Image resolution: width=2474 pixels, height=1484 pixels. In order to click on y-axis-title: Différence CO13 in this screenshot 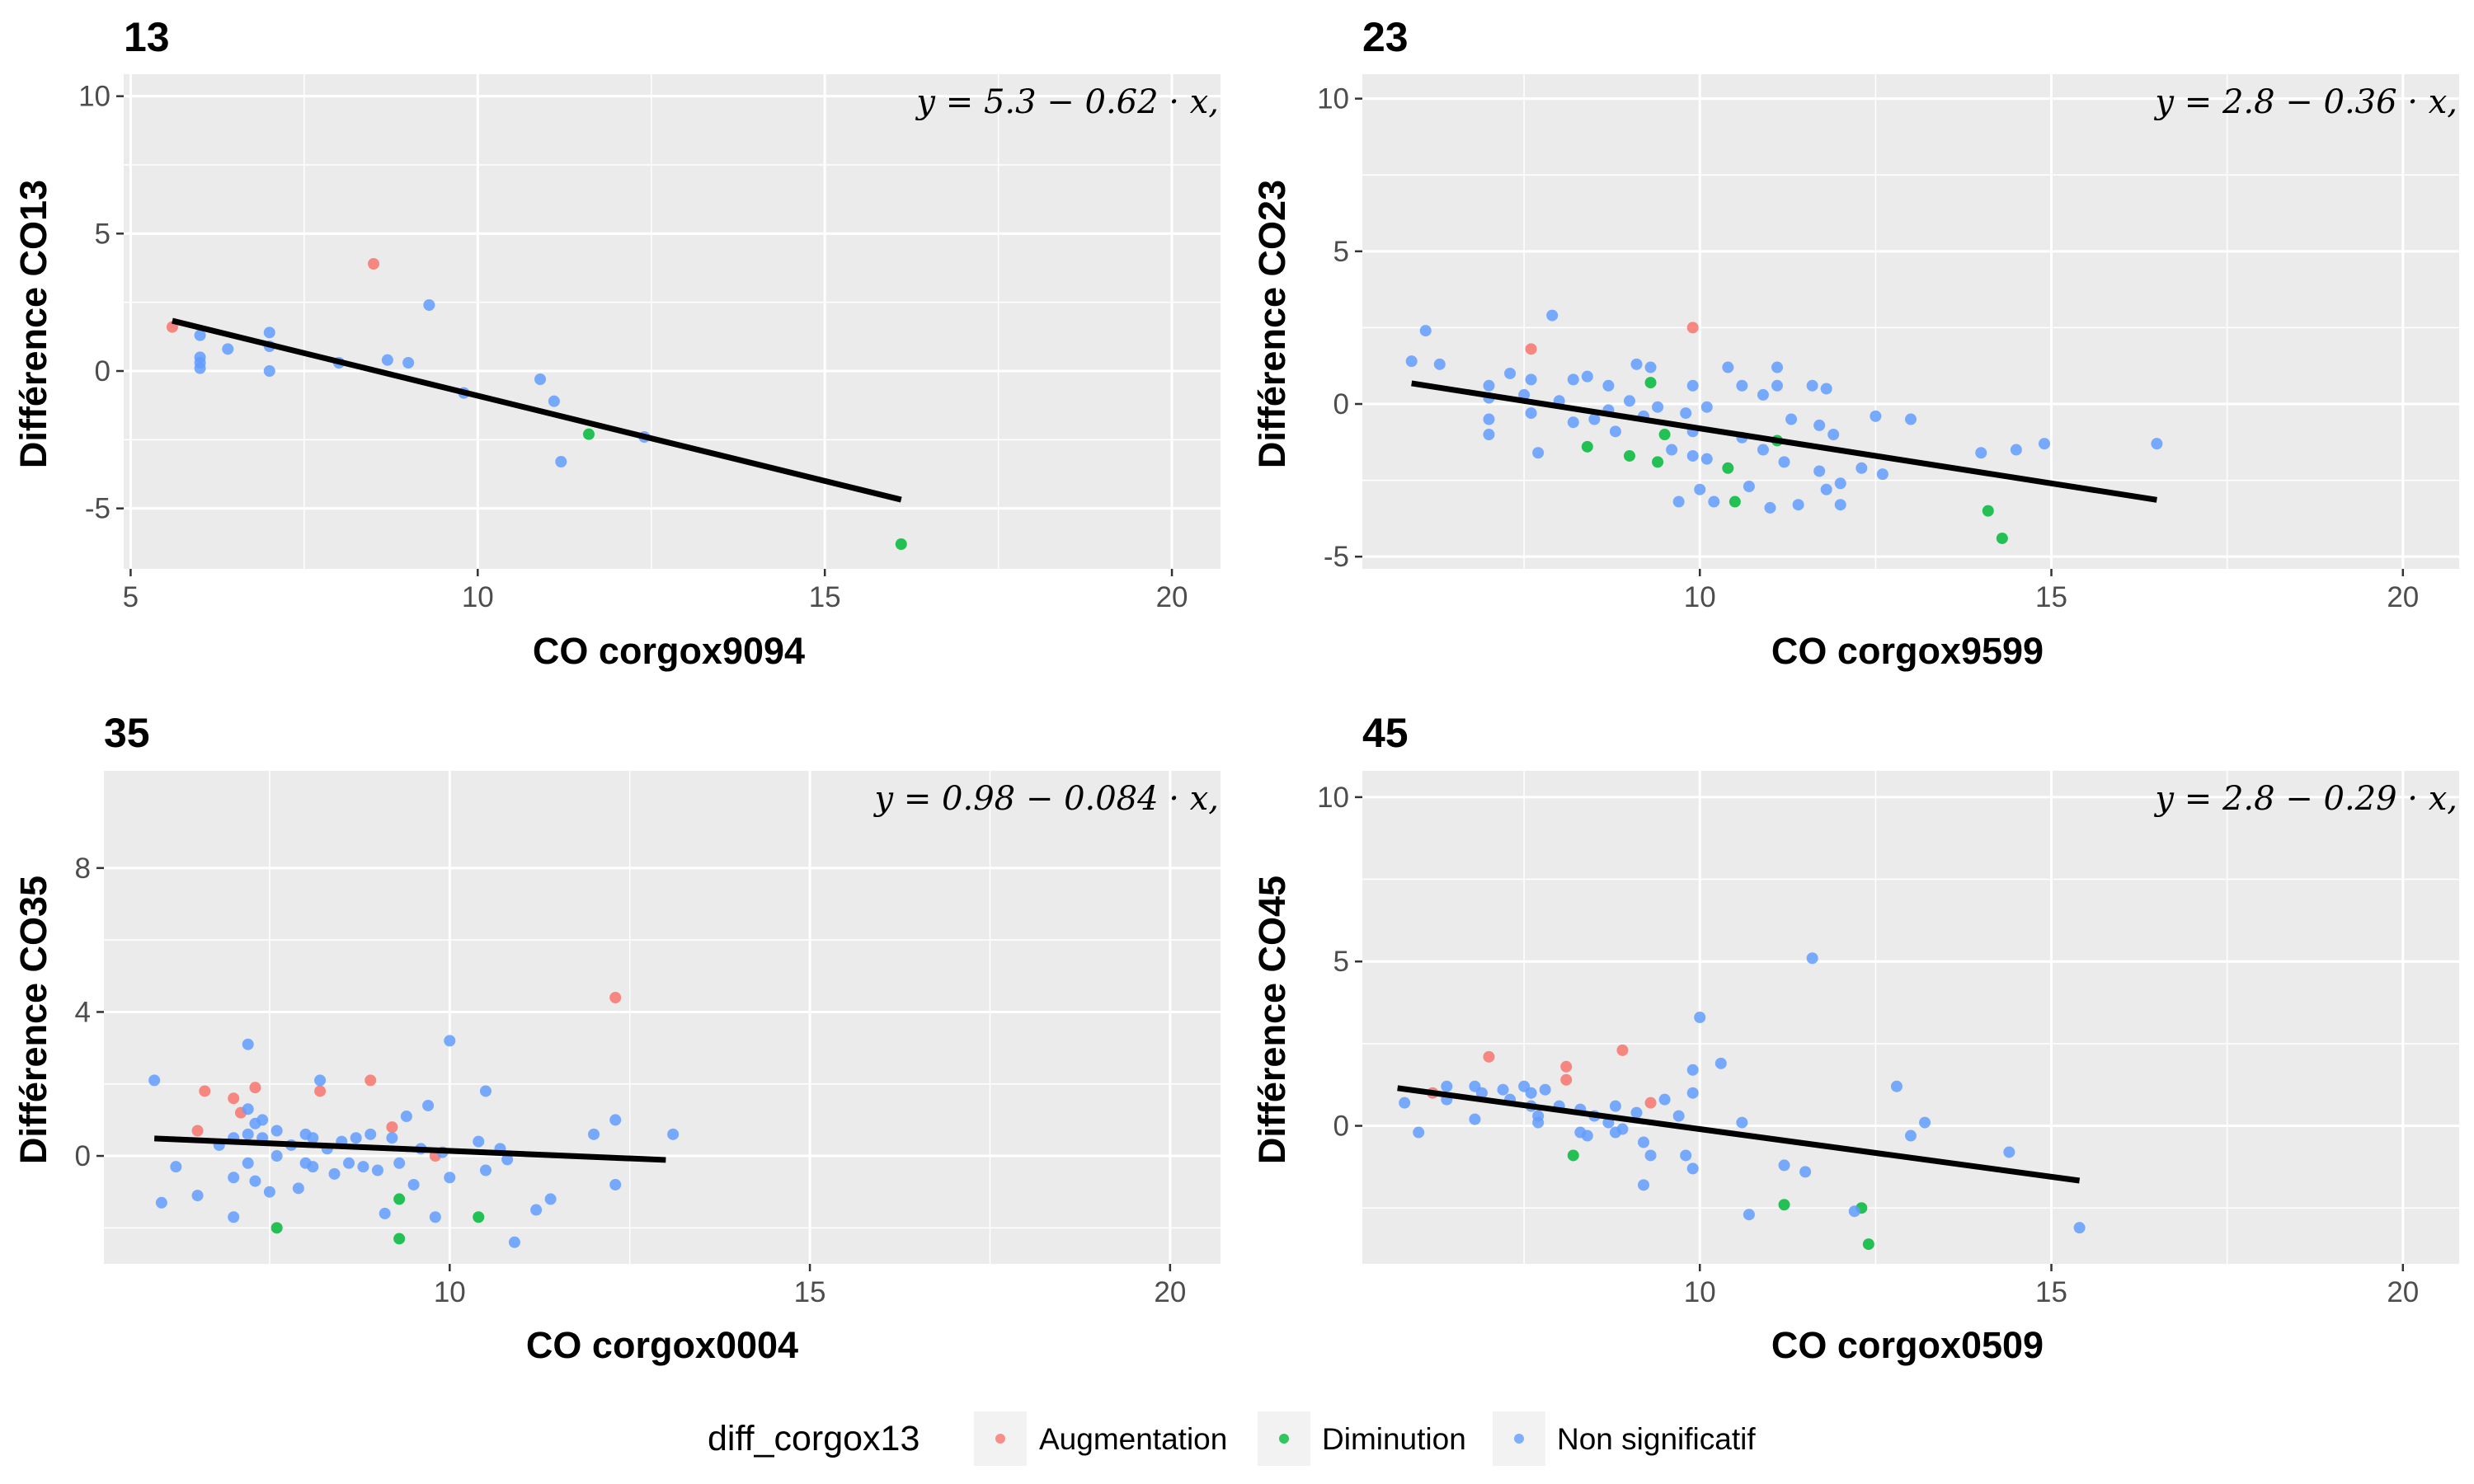, I will do `click(33, 324)`.